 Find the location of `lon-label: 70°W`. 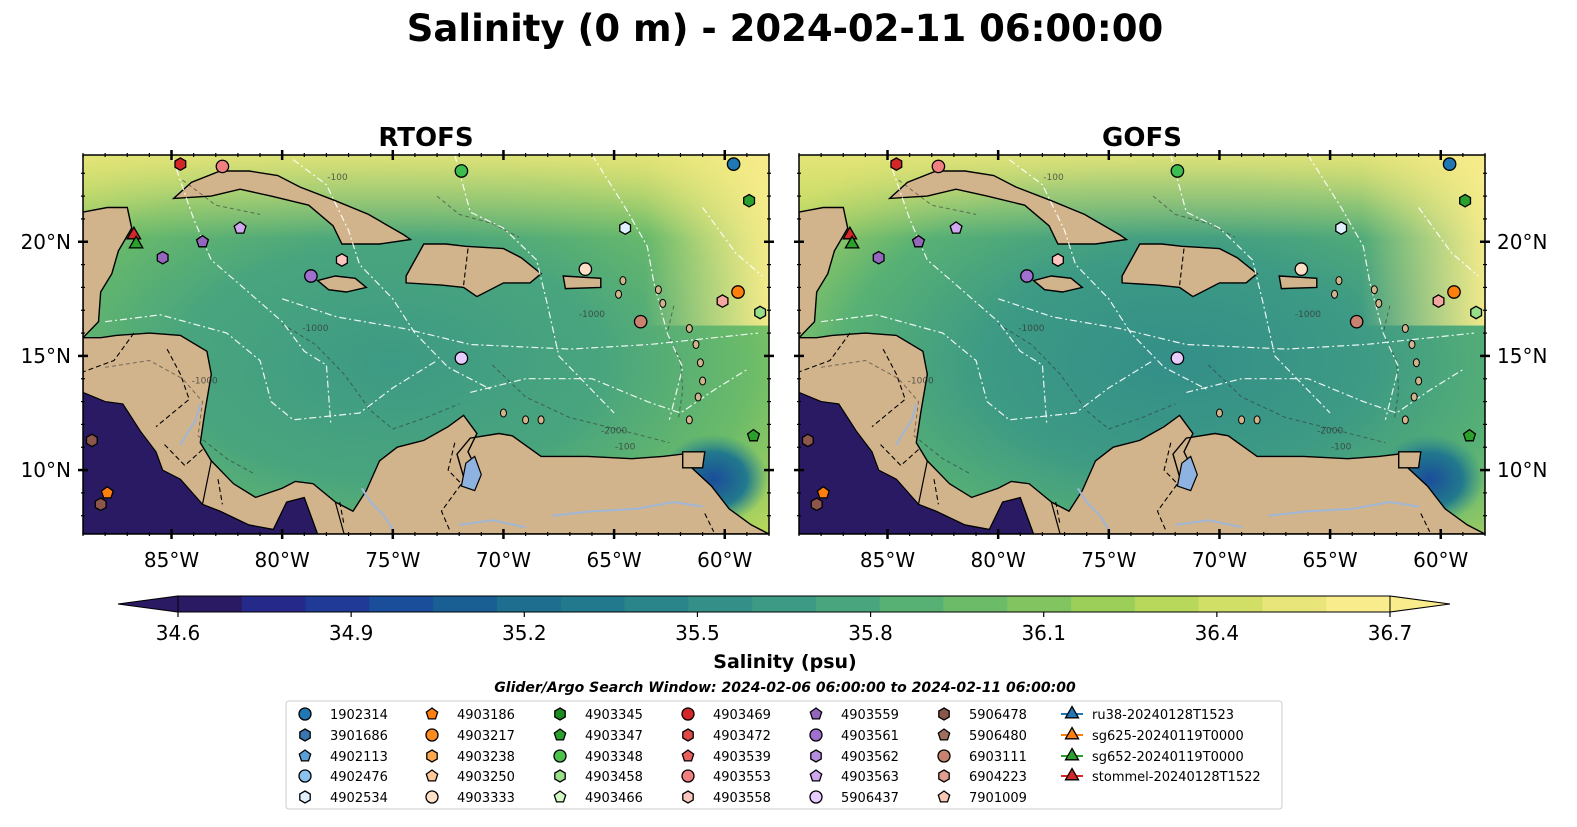

lon-label: 70°W is located at coordinates (503, 560).